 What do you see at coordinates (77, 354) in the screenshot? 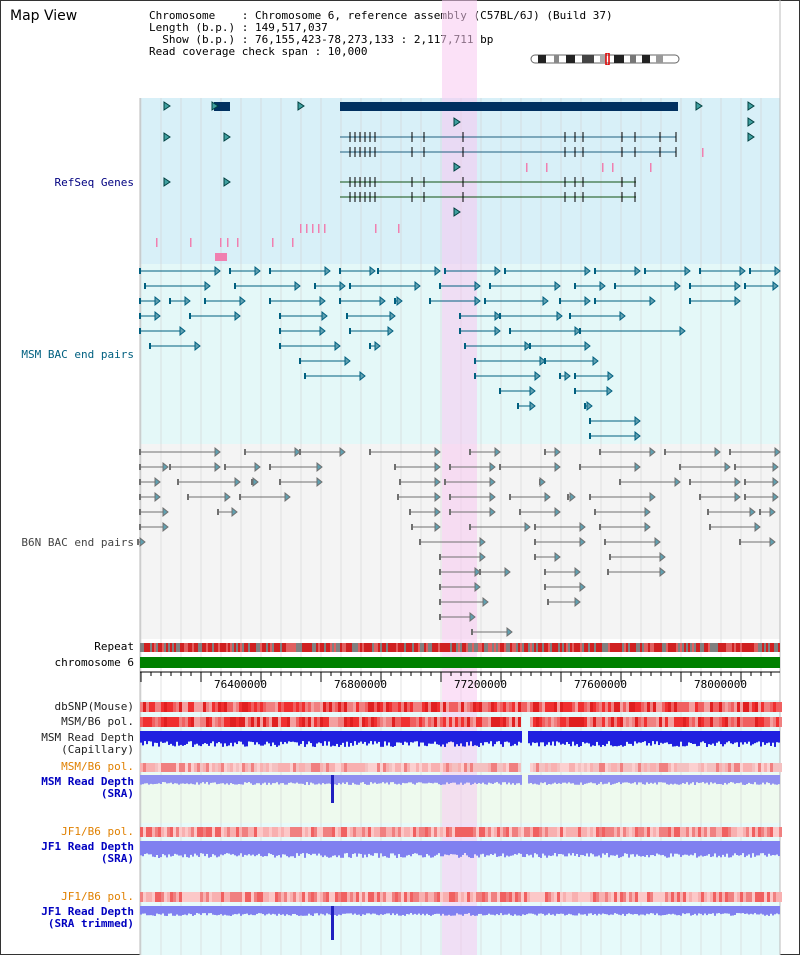
I see `msm-bac-label: MSM BAC end pairs` at bounding box center [77, 354].